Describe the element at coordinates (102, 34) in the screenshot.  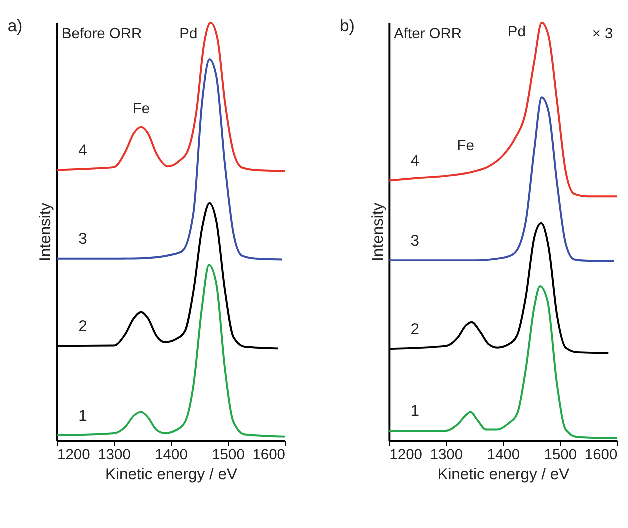
I see `annotation: Before ORR` at that location.